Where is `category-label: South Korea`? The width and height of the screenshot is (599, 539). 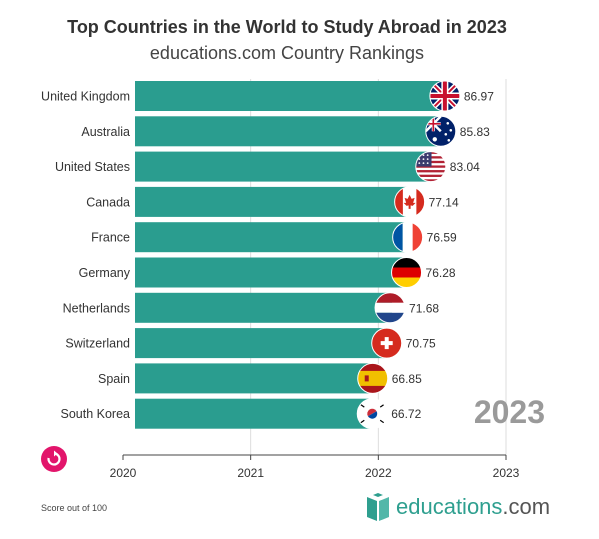
category-label: South Korea is located at coordinates (96, 414).